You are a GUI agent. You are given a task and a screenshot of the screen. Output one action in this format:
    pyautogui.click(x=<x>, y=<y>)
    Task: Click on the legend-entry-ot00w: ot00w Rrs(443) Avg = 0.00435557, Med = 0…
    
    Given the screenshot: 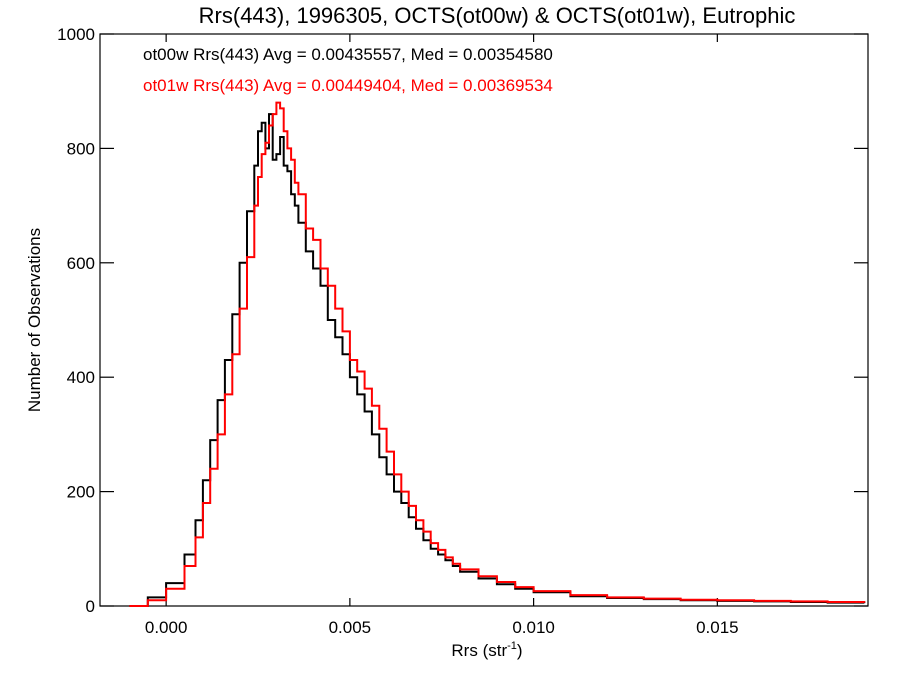 What is the action you would take?
    pyautogui.click(x=348, y=54)
    